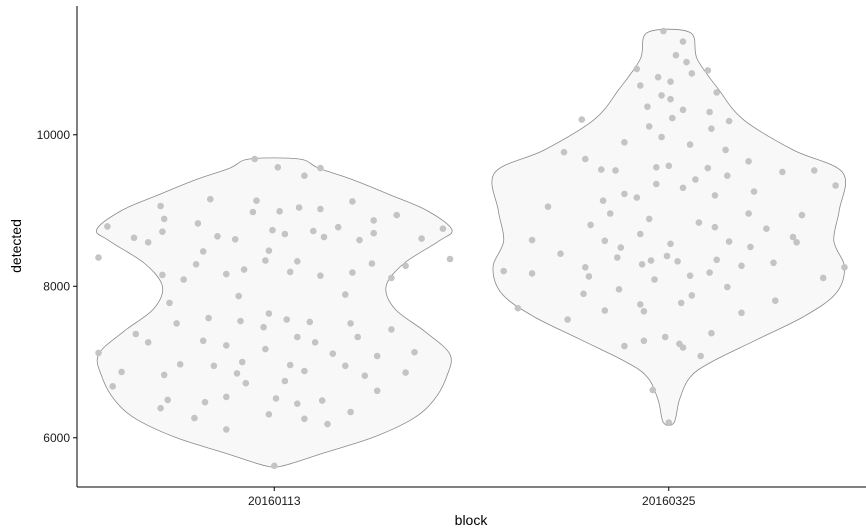 This screenshot has height=532, width=866. Describe the element at coordinates (472, 520) in the screenshot. I see `x-axis-title: block` at that location.